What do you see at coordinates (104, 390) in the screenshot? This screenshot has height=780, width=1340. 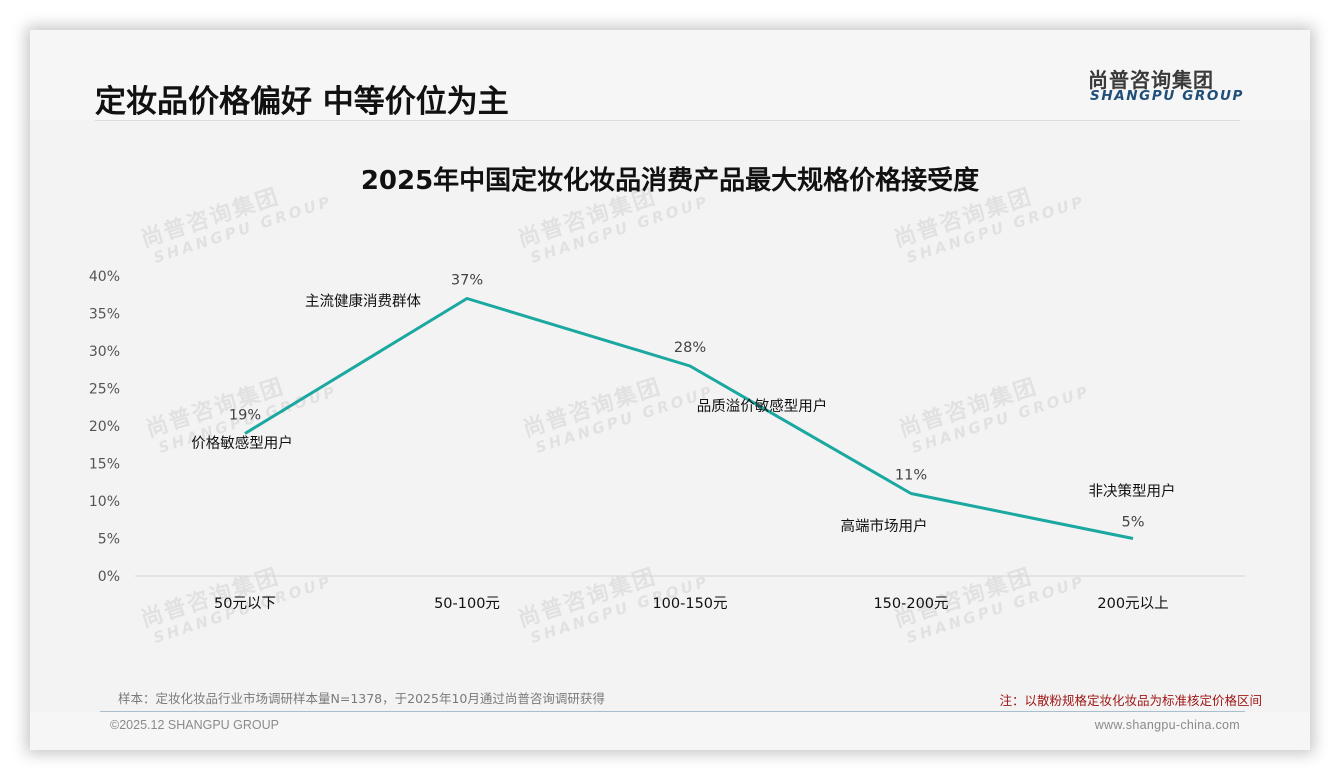 I see `y-tick-label: 25%` at bounding box center [104, 390].